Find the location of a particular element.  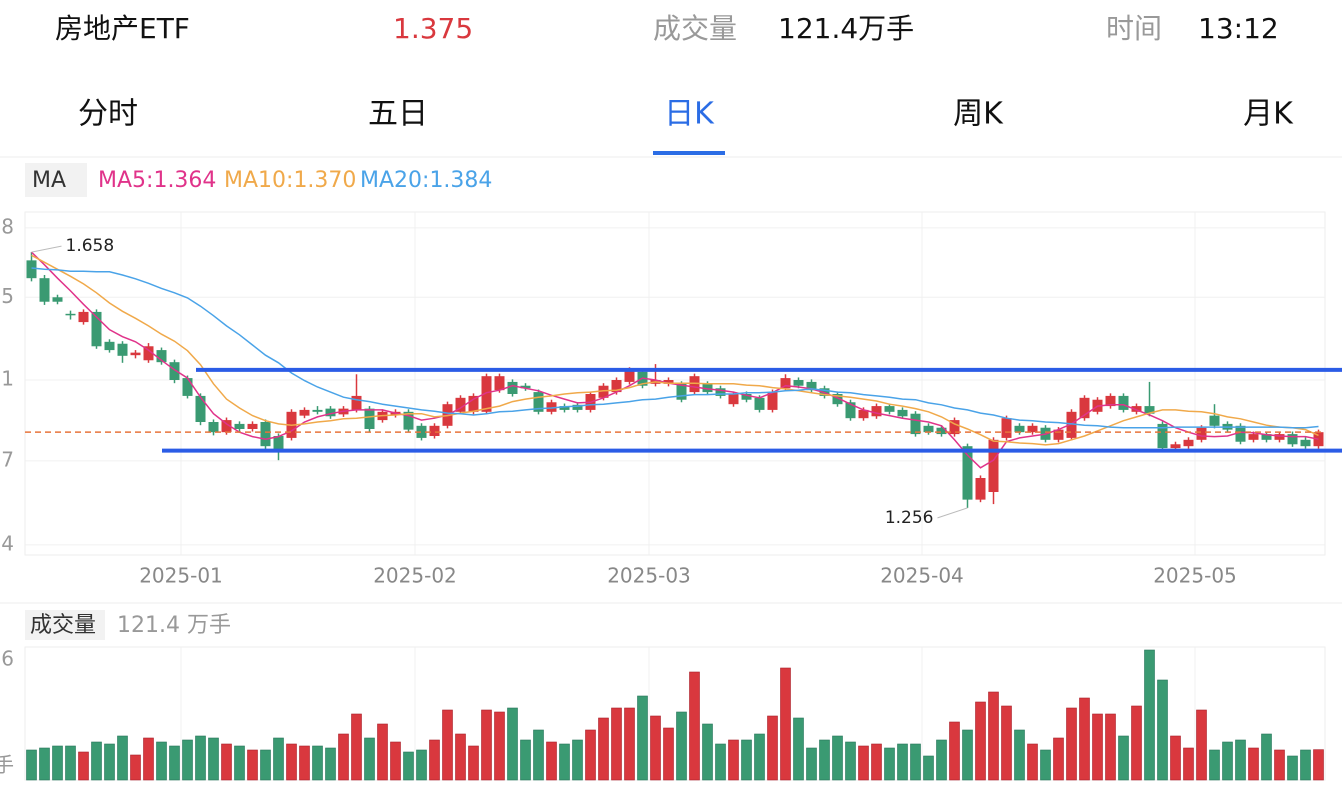

tab-bar: 分时 五日 日K 周K 月K is located at coordinates (686, 126).